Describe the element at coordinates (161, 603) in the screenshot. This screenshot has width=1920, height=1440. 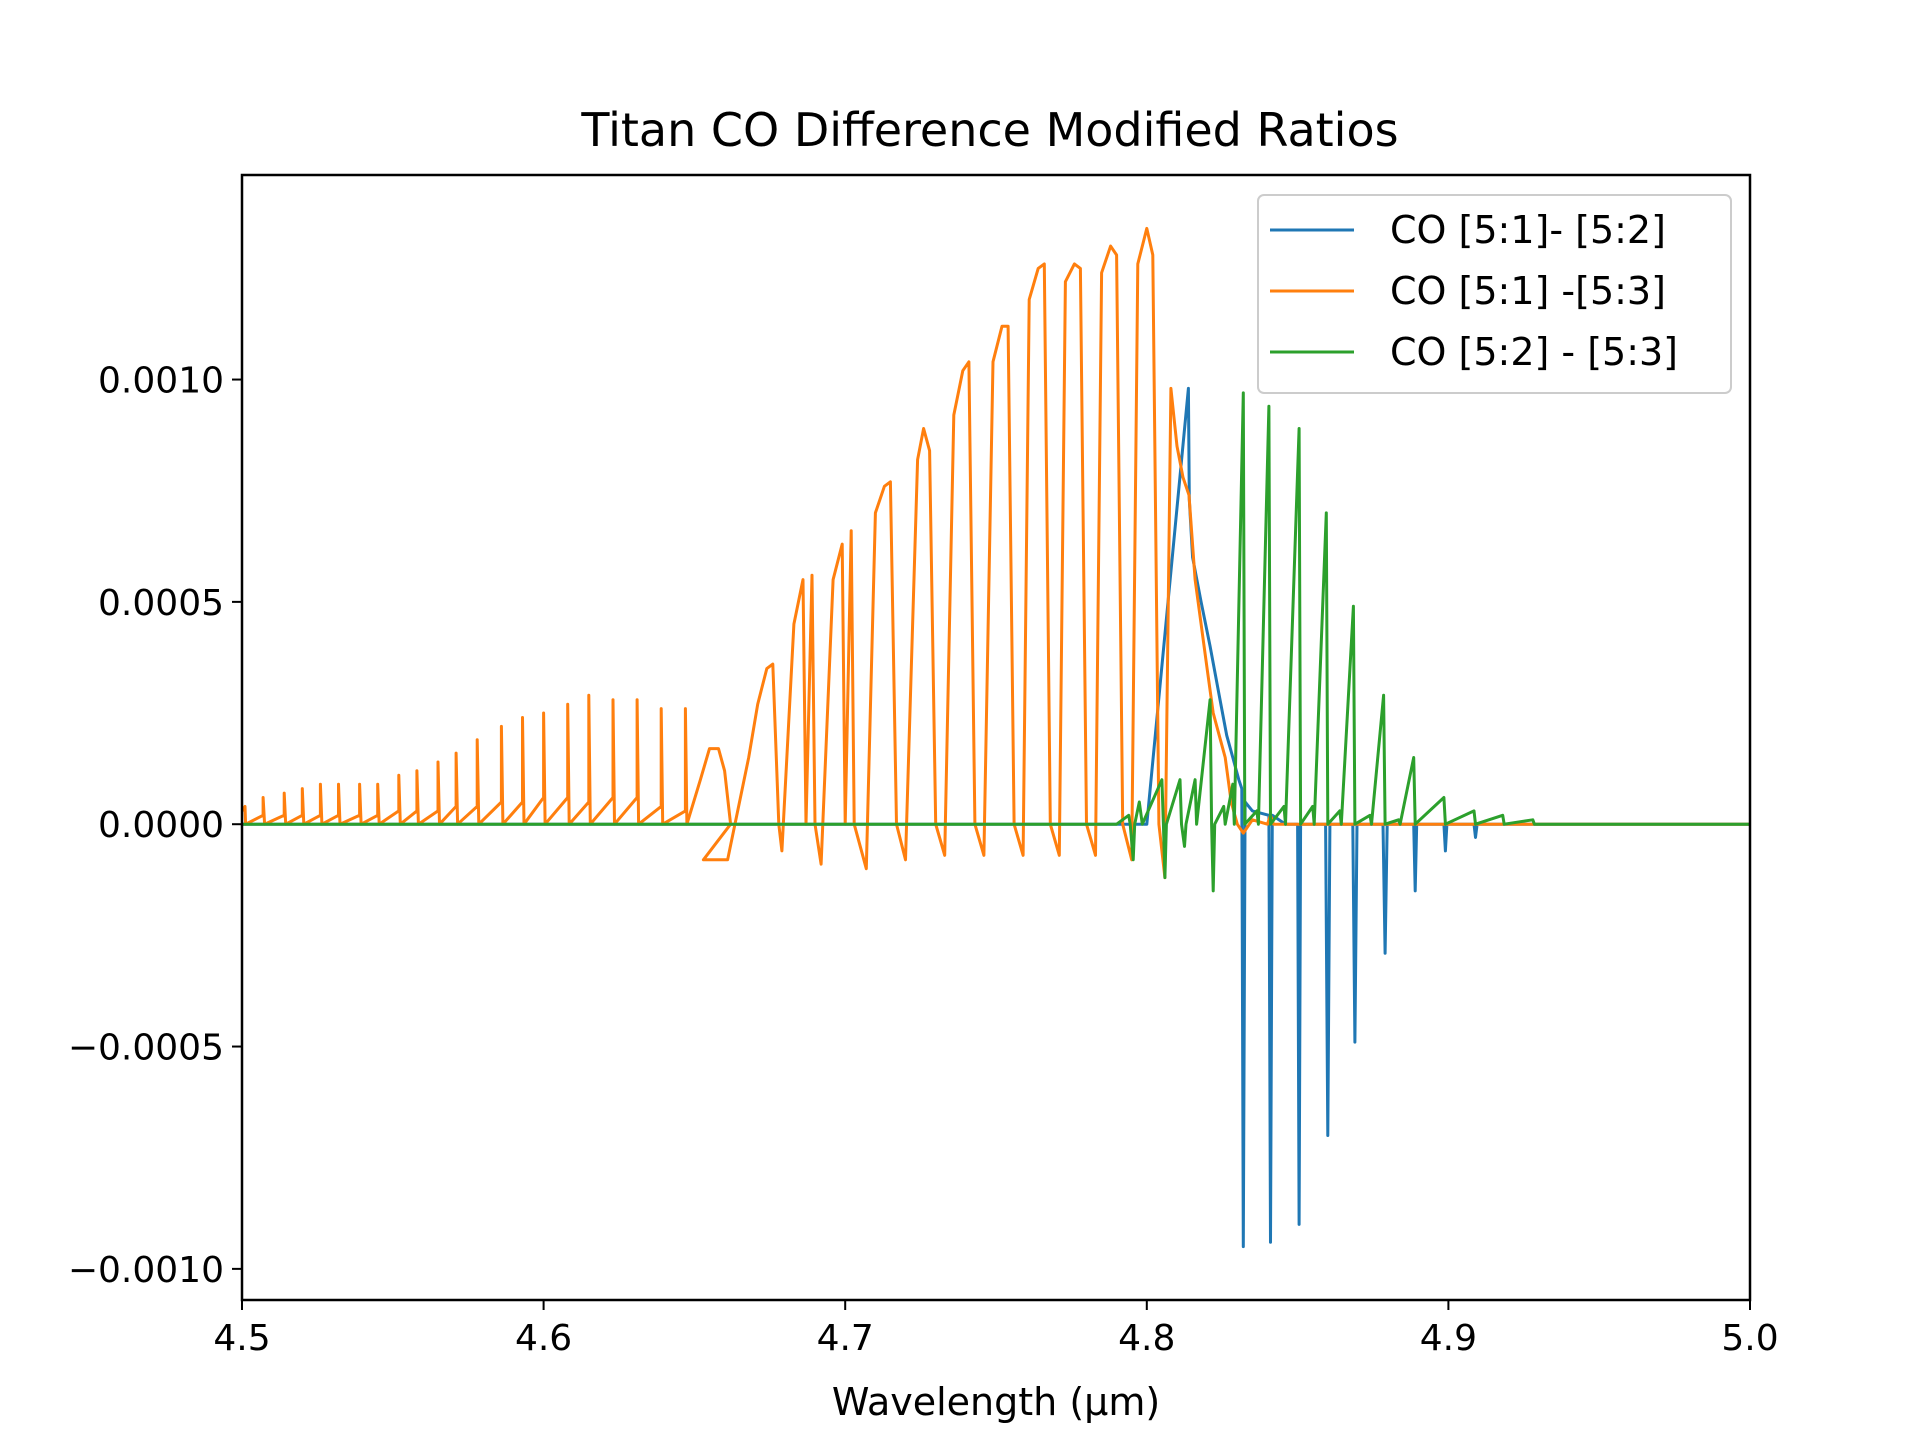
I see `y-tick-label: 0.0005` at that location.